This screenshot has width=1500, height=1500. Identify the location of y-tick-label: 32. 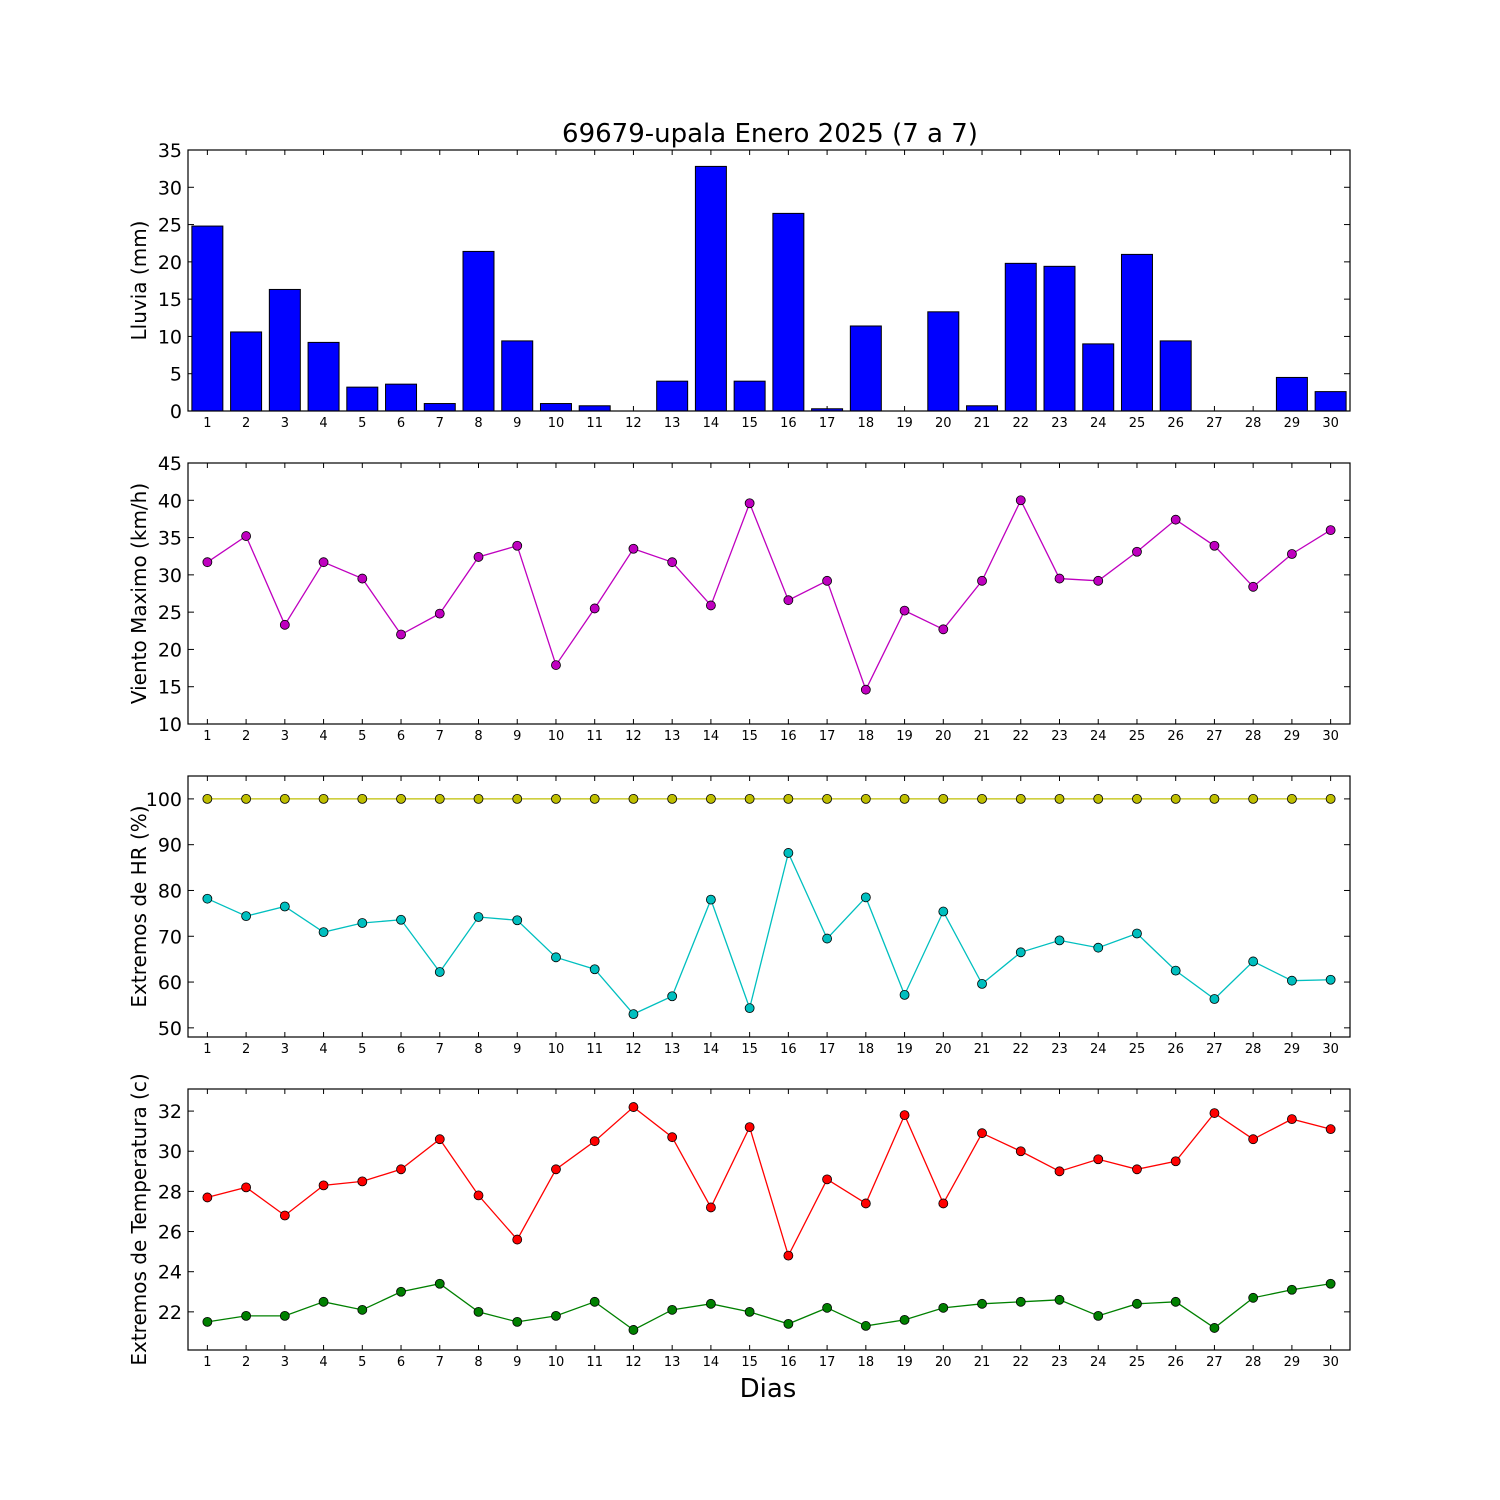
(170, 1112).